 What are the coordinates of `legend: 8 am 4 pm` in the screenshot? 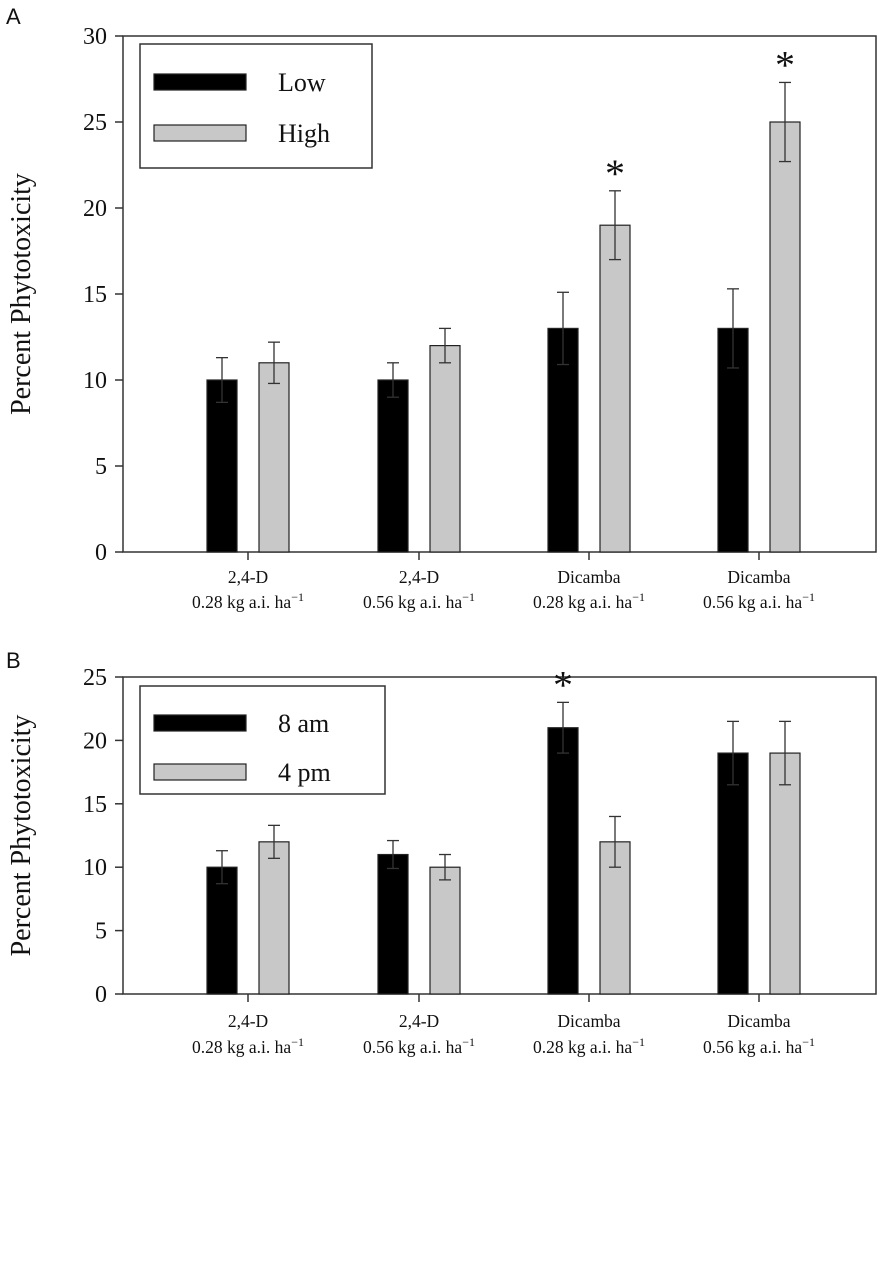 It's located at (262, 740).